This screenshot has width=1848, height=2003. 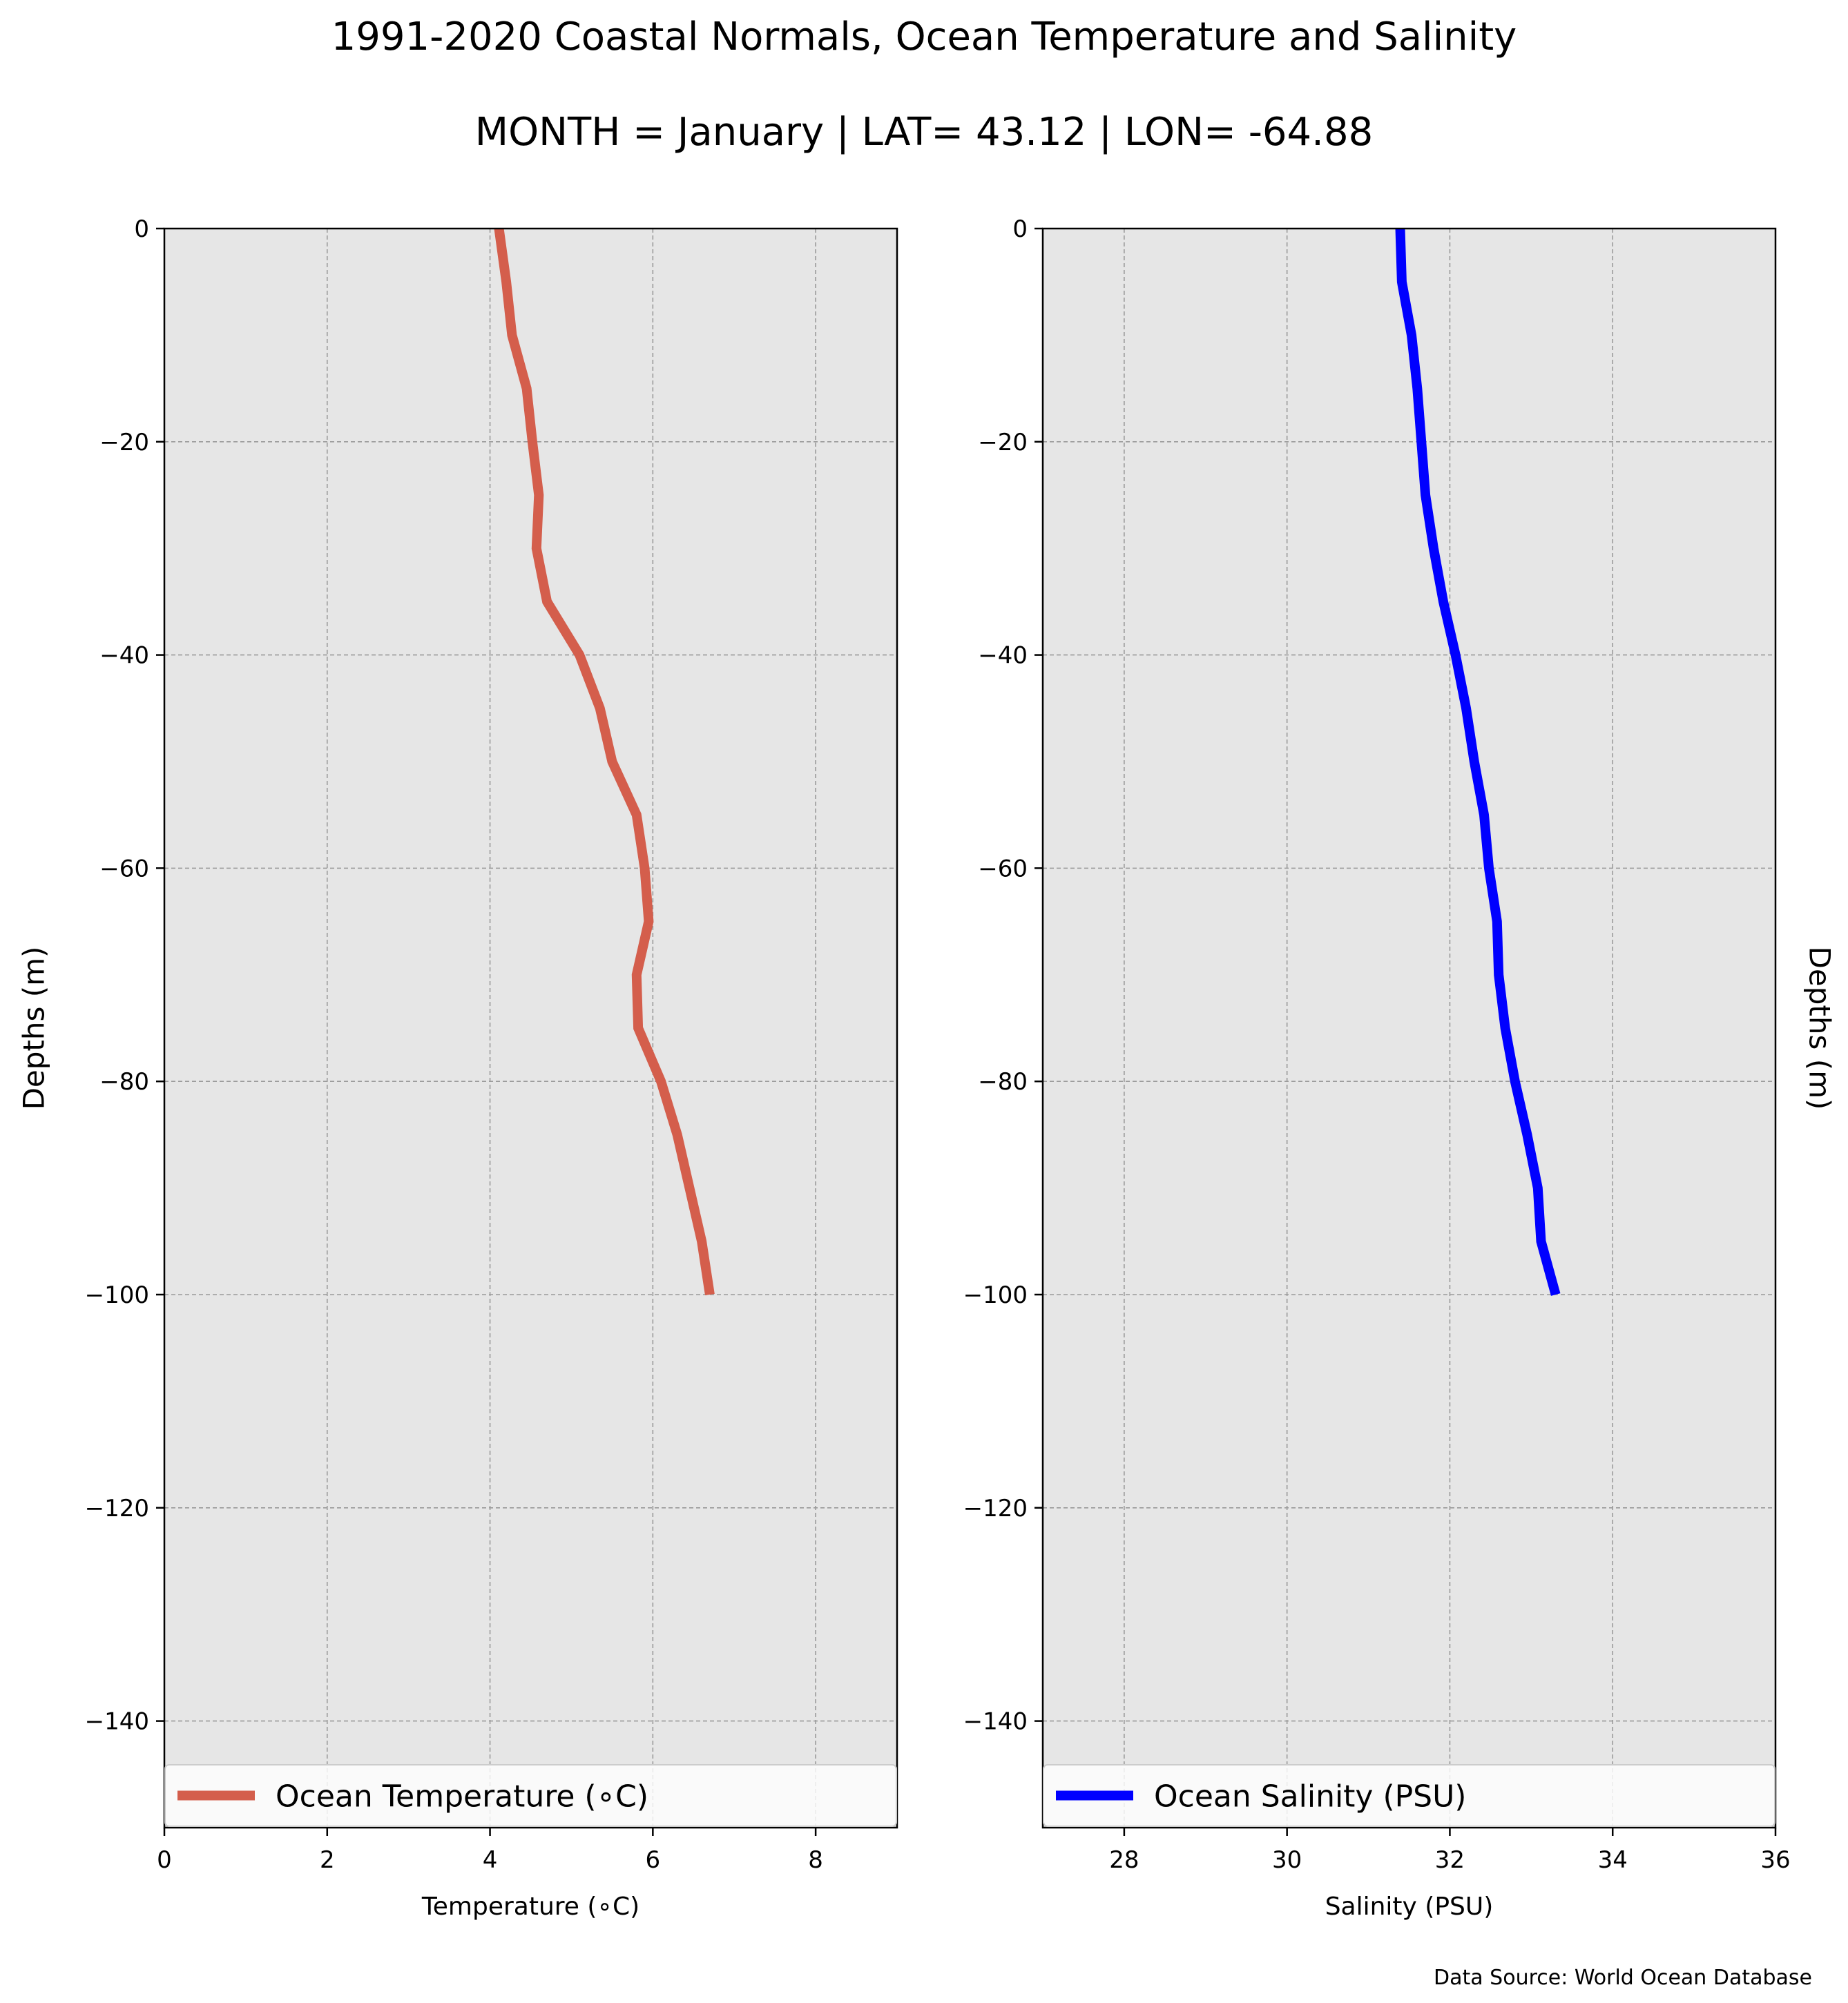 I want to click on salinity-ytick-label: −100, so click(x=995, y=1295).